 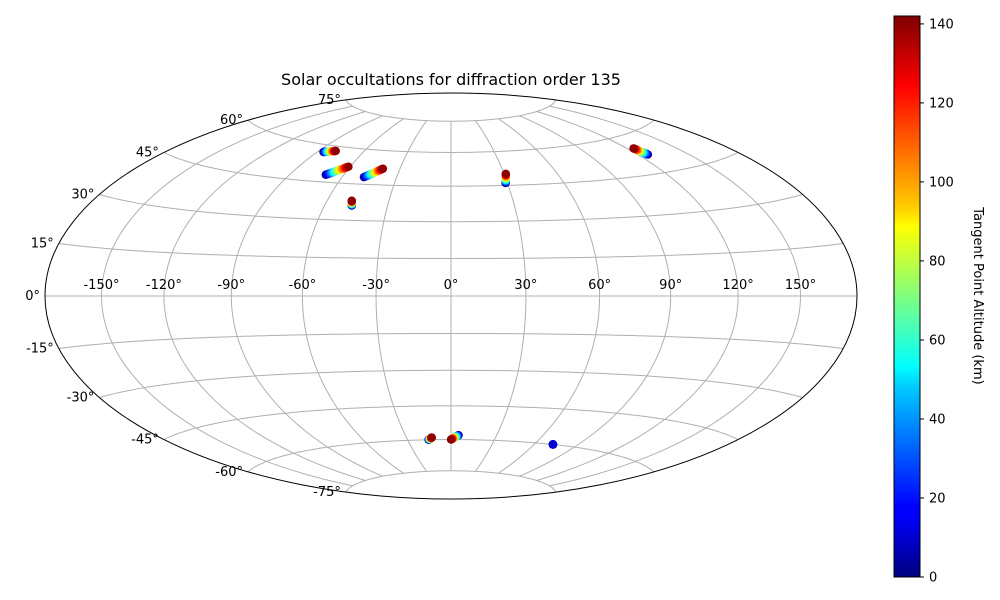 What do you see at coordinates (82, 195) in the screenshot?
I see `latitude-tick-label: 30°` at bounding box center [82, 195].